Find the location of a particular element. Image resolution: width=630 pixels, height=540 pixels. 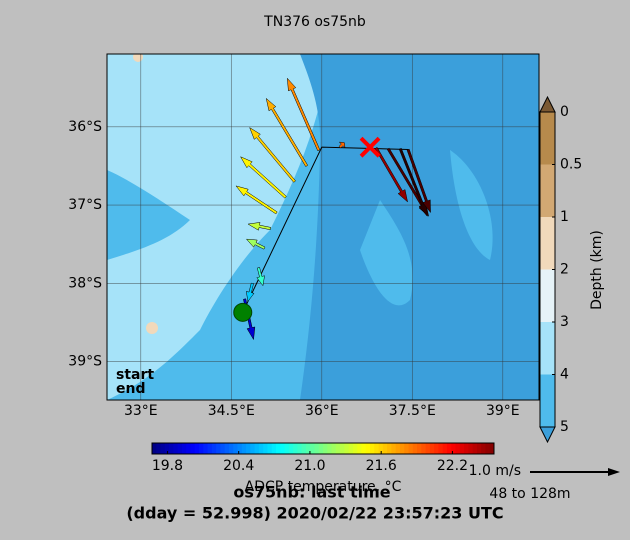

chart-title: TN376 os75nb is located at coordinates (314, 22).